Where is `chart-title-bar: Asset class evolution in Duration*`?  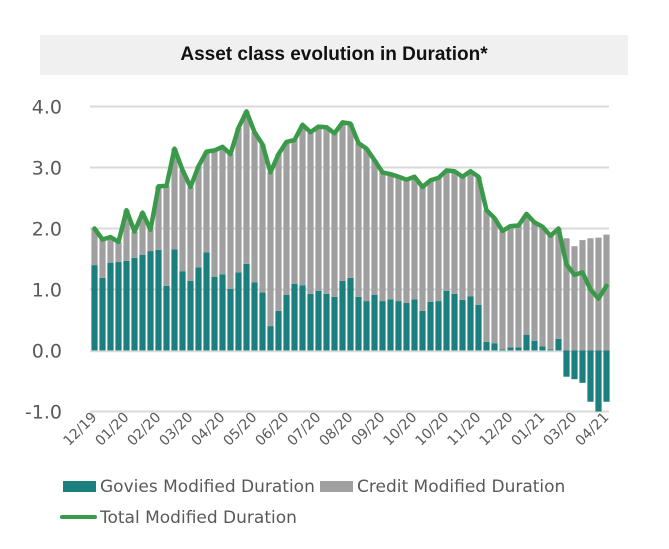 chart-title-bar: Asset class evolution in Duration* is located at coordinates (334, 55).